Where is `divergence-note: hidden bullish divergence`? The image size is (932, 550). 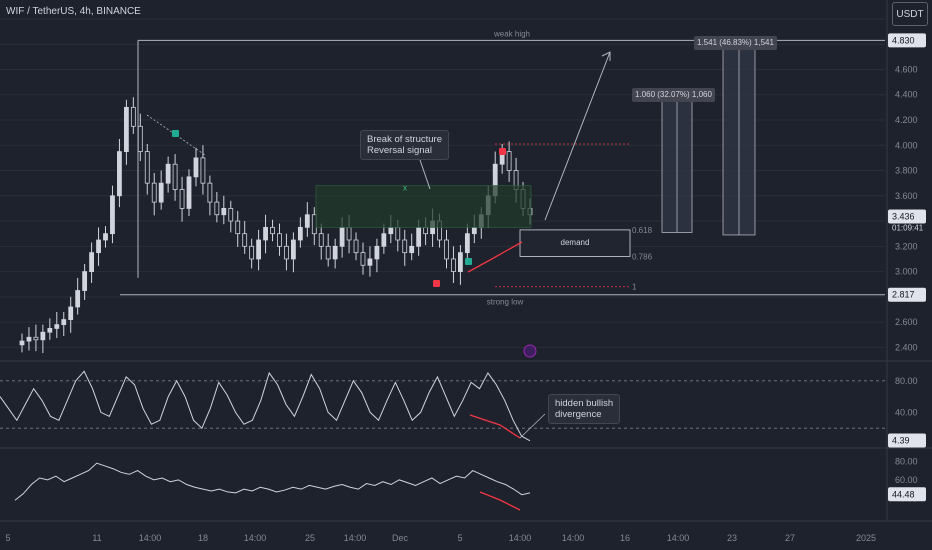
divergence-note: hidden bullish divergence is located at coordinates (584, 409).